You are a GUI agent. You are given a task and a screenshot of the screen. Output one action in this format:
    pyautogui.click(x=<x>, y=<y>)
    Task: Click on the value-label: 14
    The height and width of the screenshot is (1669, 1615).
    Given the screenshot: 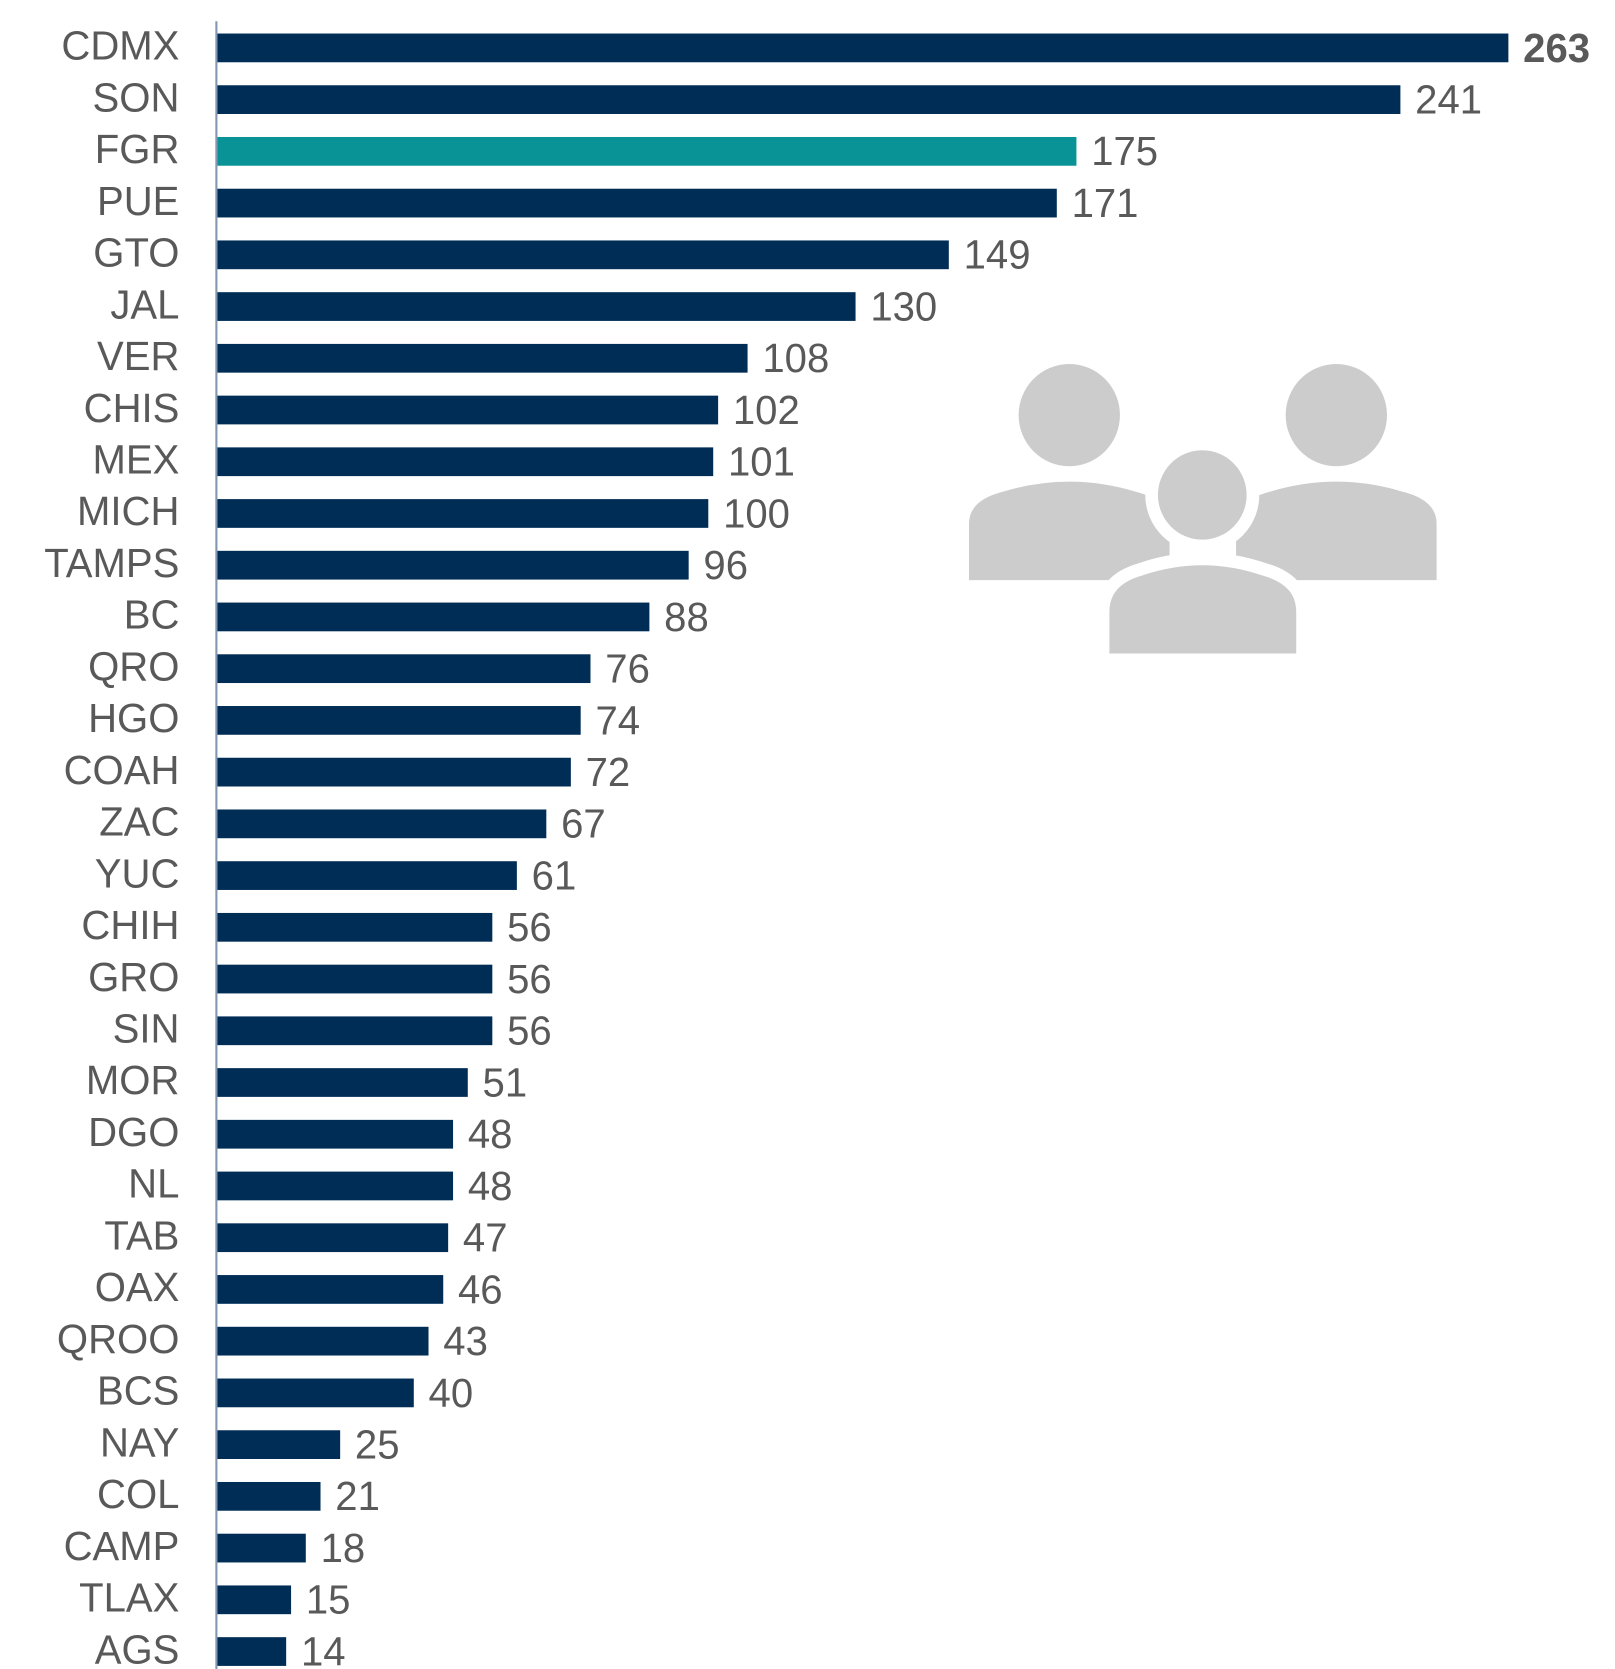 What is the action you would take?
    pyautogui.click(x=323, y=1649)
    